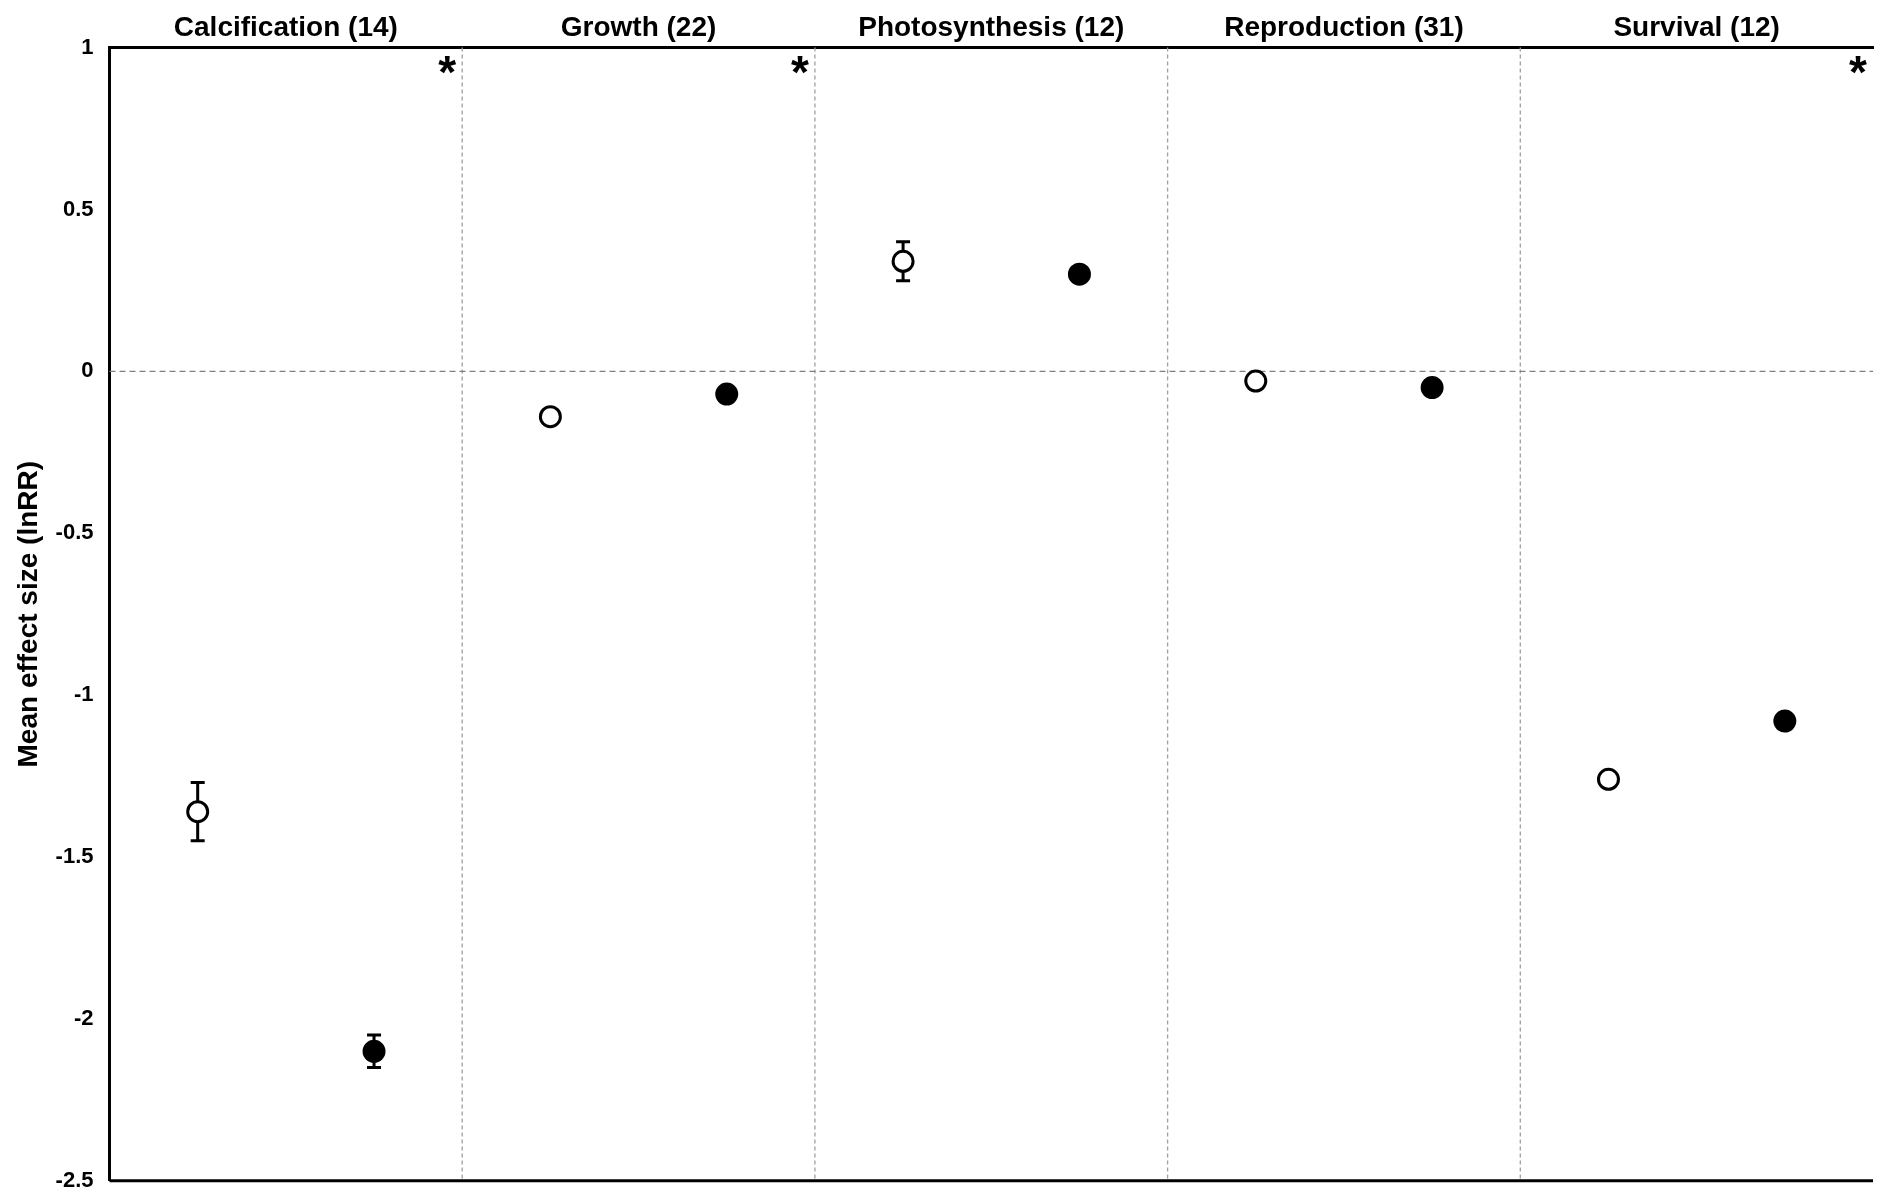 This screenshot has width=1886, height=1200. What do you see at coordinates (1344, 26) in the screenshot?
I see `x-tick-label: Reproduction (31)` at bounding box center [1344, 26].